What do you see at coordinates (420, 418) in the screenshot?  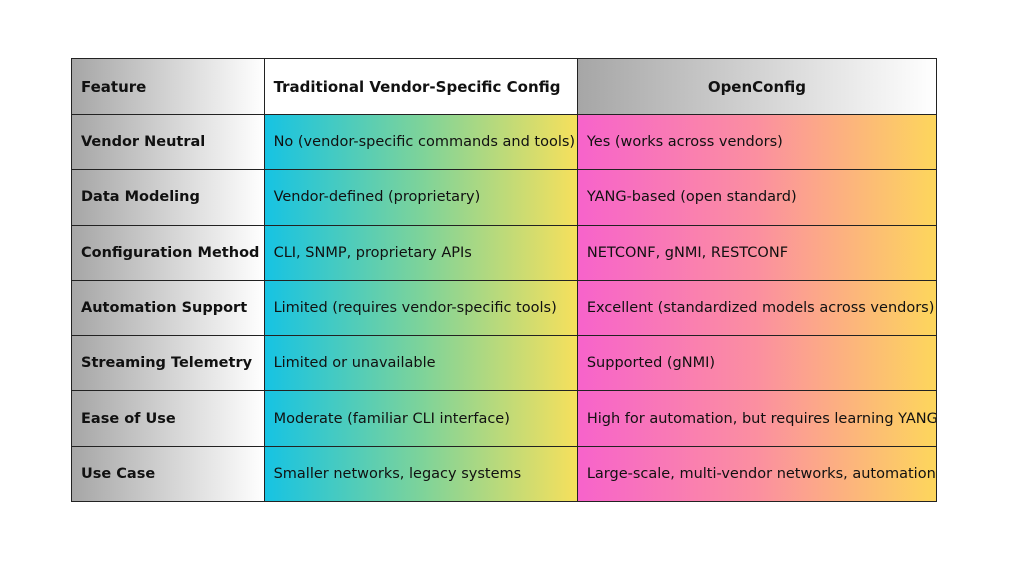 I see `table-cell: Moderate (familiar CLI interface)` at bounding box center [420, 418].